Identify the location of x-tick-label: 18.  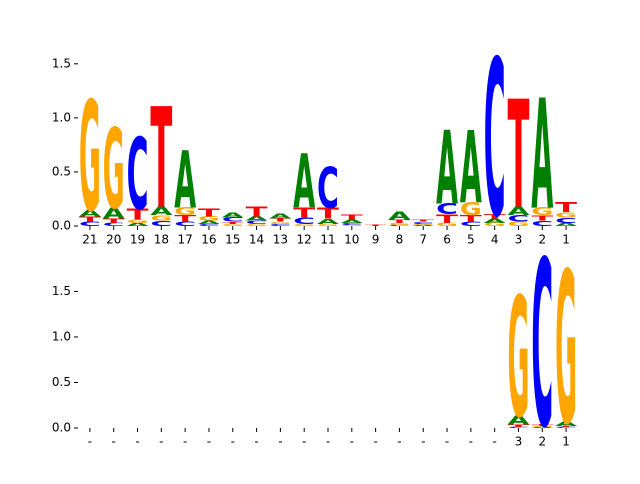
(161, 240).